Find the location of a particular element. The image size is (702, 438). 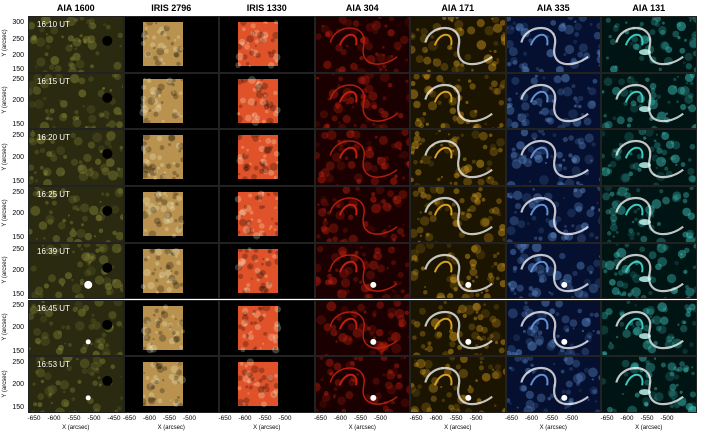

column-title: IRIS 2796 is located at coordinates (171, 8).